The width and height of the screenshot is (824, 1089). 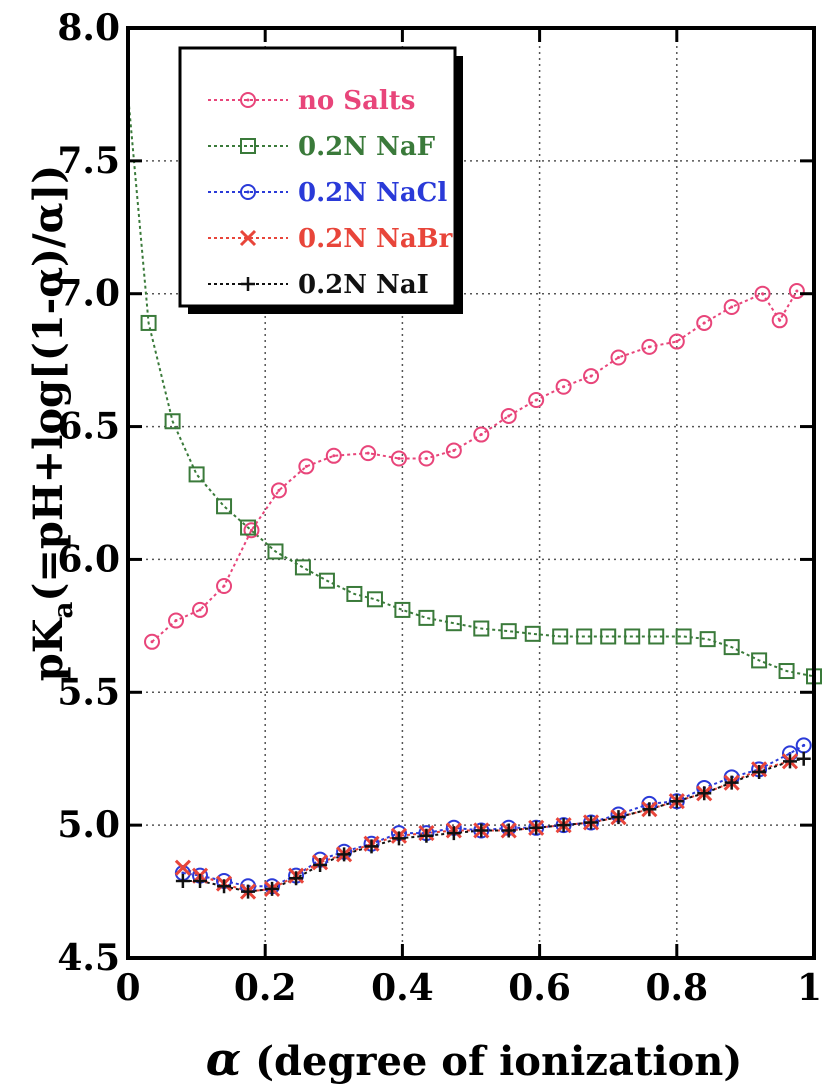 I want to click on x-axis-label: α (degree of ionization), so click(x=474, y=1059).